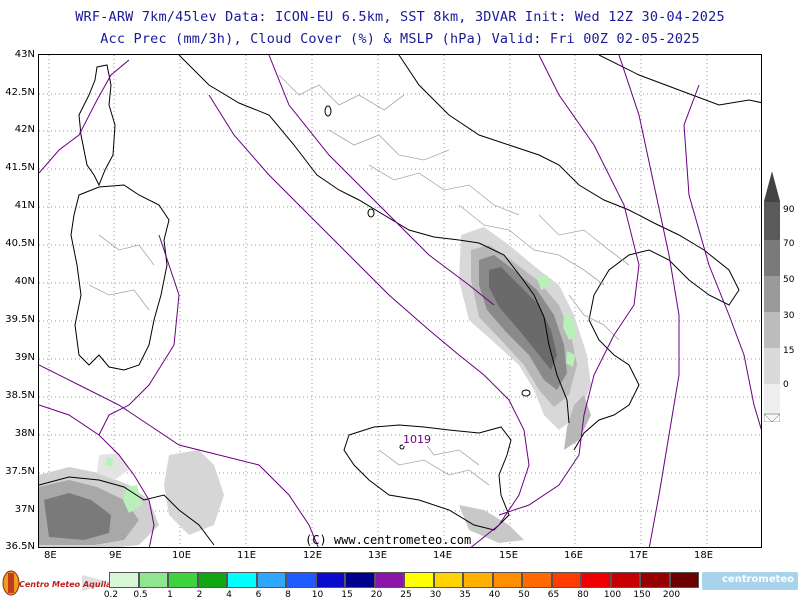 Image resolution: width=800 pixels, height=600 pixels. Describe the element at coordinates (388, 540) in the screenshot. I see `copyright-text: (C) www.centrometeo.com` at that location.